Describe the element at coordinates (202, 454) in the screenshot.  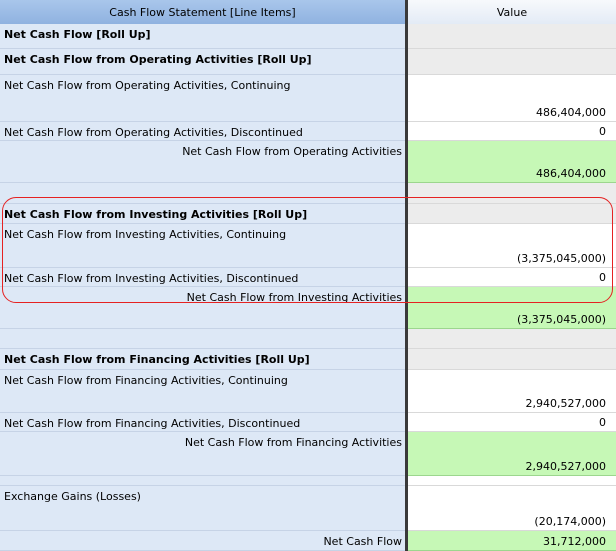
I see `row-label-cell: Net Cash Flow from Financing Activities` at that location.